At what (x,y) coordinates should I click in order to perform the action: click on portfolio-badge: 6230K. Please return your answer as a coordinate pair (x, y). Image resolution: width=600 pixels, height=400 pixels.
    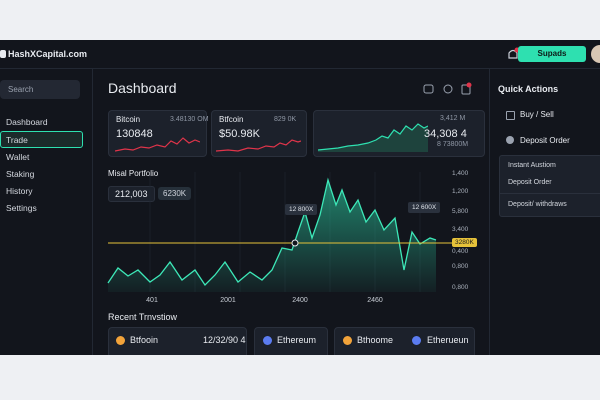
    Looking at the image, I should click on (175, 193).